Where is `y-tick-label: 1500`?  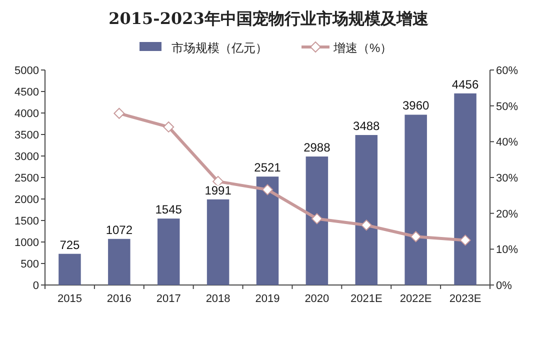 y-tick-label: 1500 is located at coordinates (26, 222).